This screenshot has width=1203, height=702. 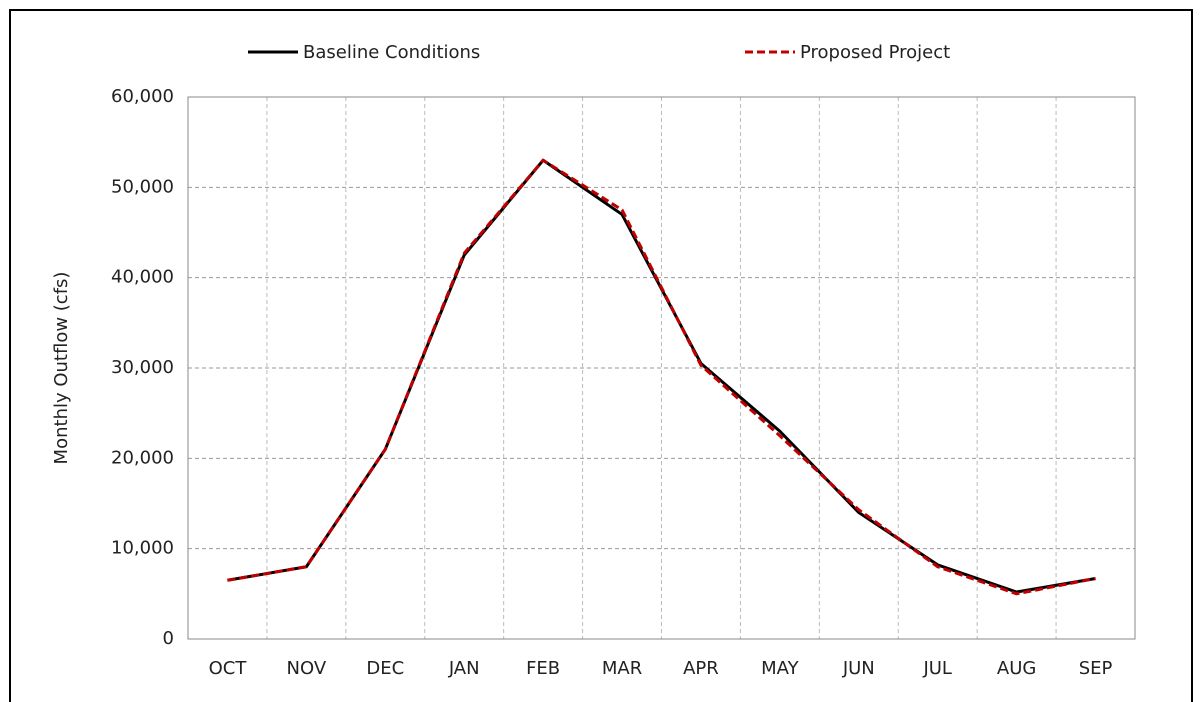 I want to click on x-tick-label: JUL, so click(x=937, y=668).